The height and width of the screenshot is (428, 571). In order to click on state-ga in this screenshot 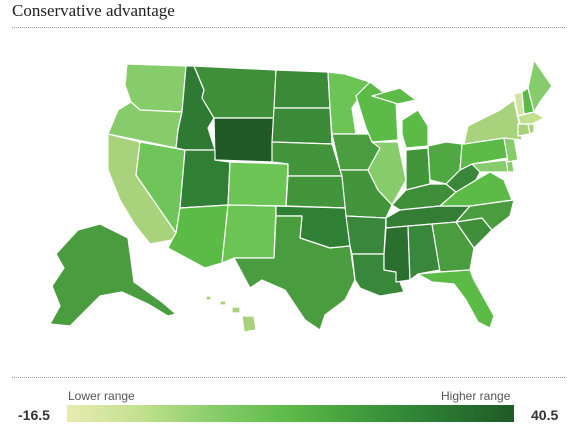, I will do `click(453, 247)`.